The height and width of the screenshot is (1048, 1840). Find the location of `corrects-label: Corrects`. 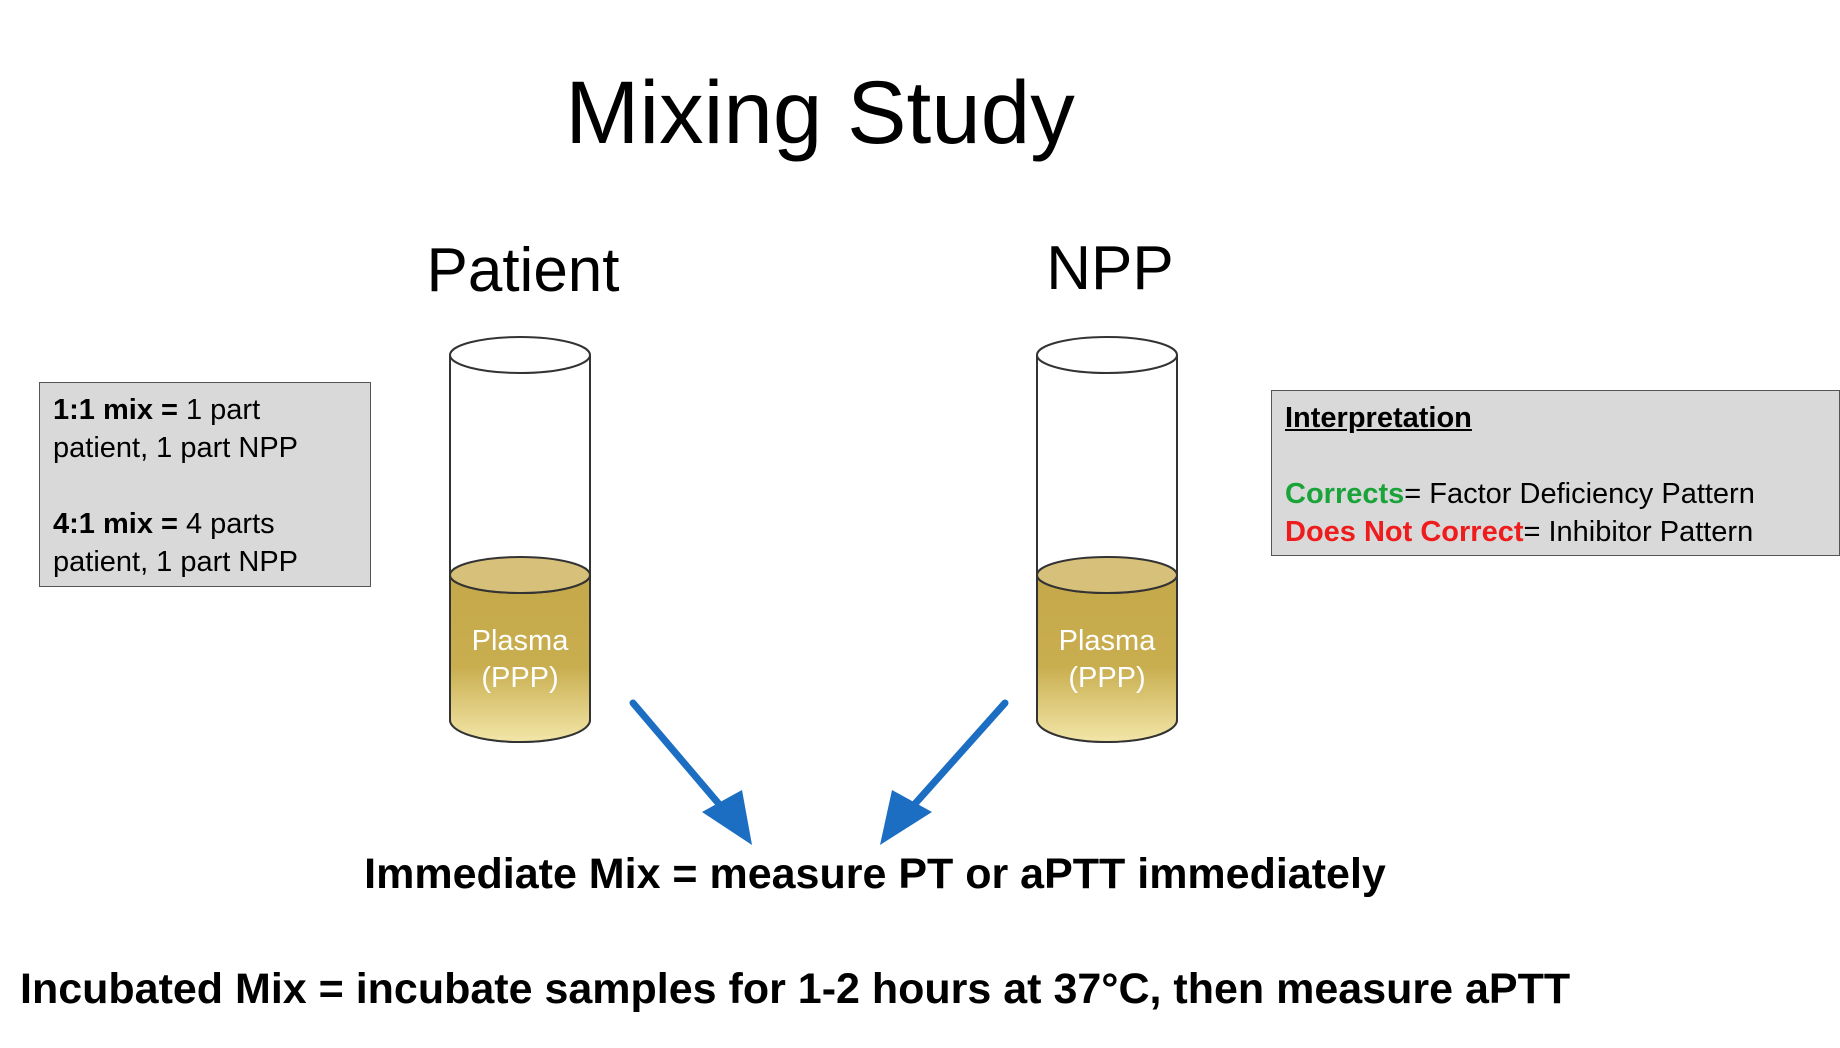

corrects-label: Corrects is located at coordinates (1345, 494).